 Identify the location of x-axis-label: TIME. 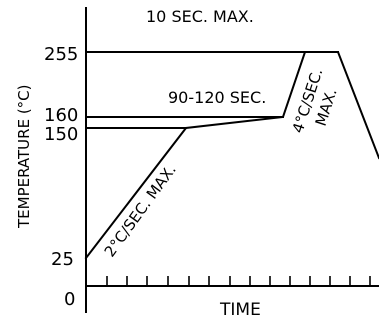
(240, 310).